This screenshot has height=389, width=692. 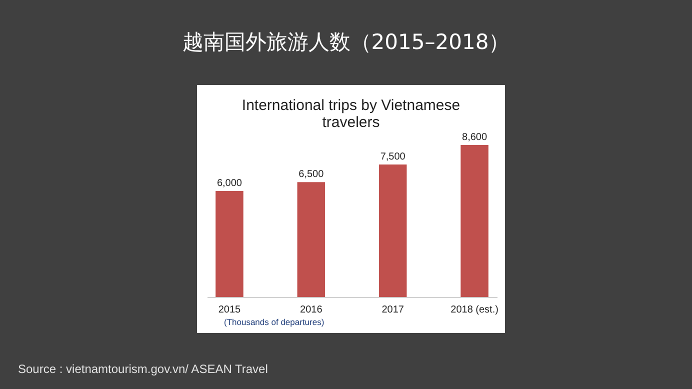 I want to click on chart-title: 越南国外旅游人数（2015–2018）, so click(x=346, y=42).